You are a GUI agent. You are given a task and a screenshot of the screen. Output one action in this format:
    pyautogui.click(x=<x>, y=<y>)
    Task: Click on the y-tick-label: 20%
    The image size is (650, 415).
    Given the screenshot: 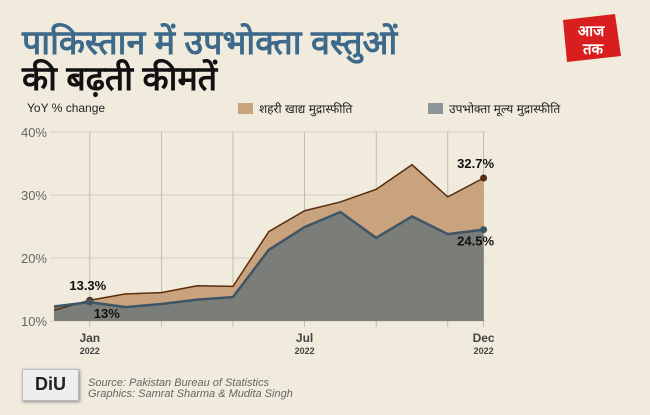 What is the action you would take?
    pyautogui.click(x=34, y=258)
    